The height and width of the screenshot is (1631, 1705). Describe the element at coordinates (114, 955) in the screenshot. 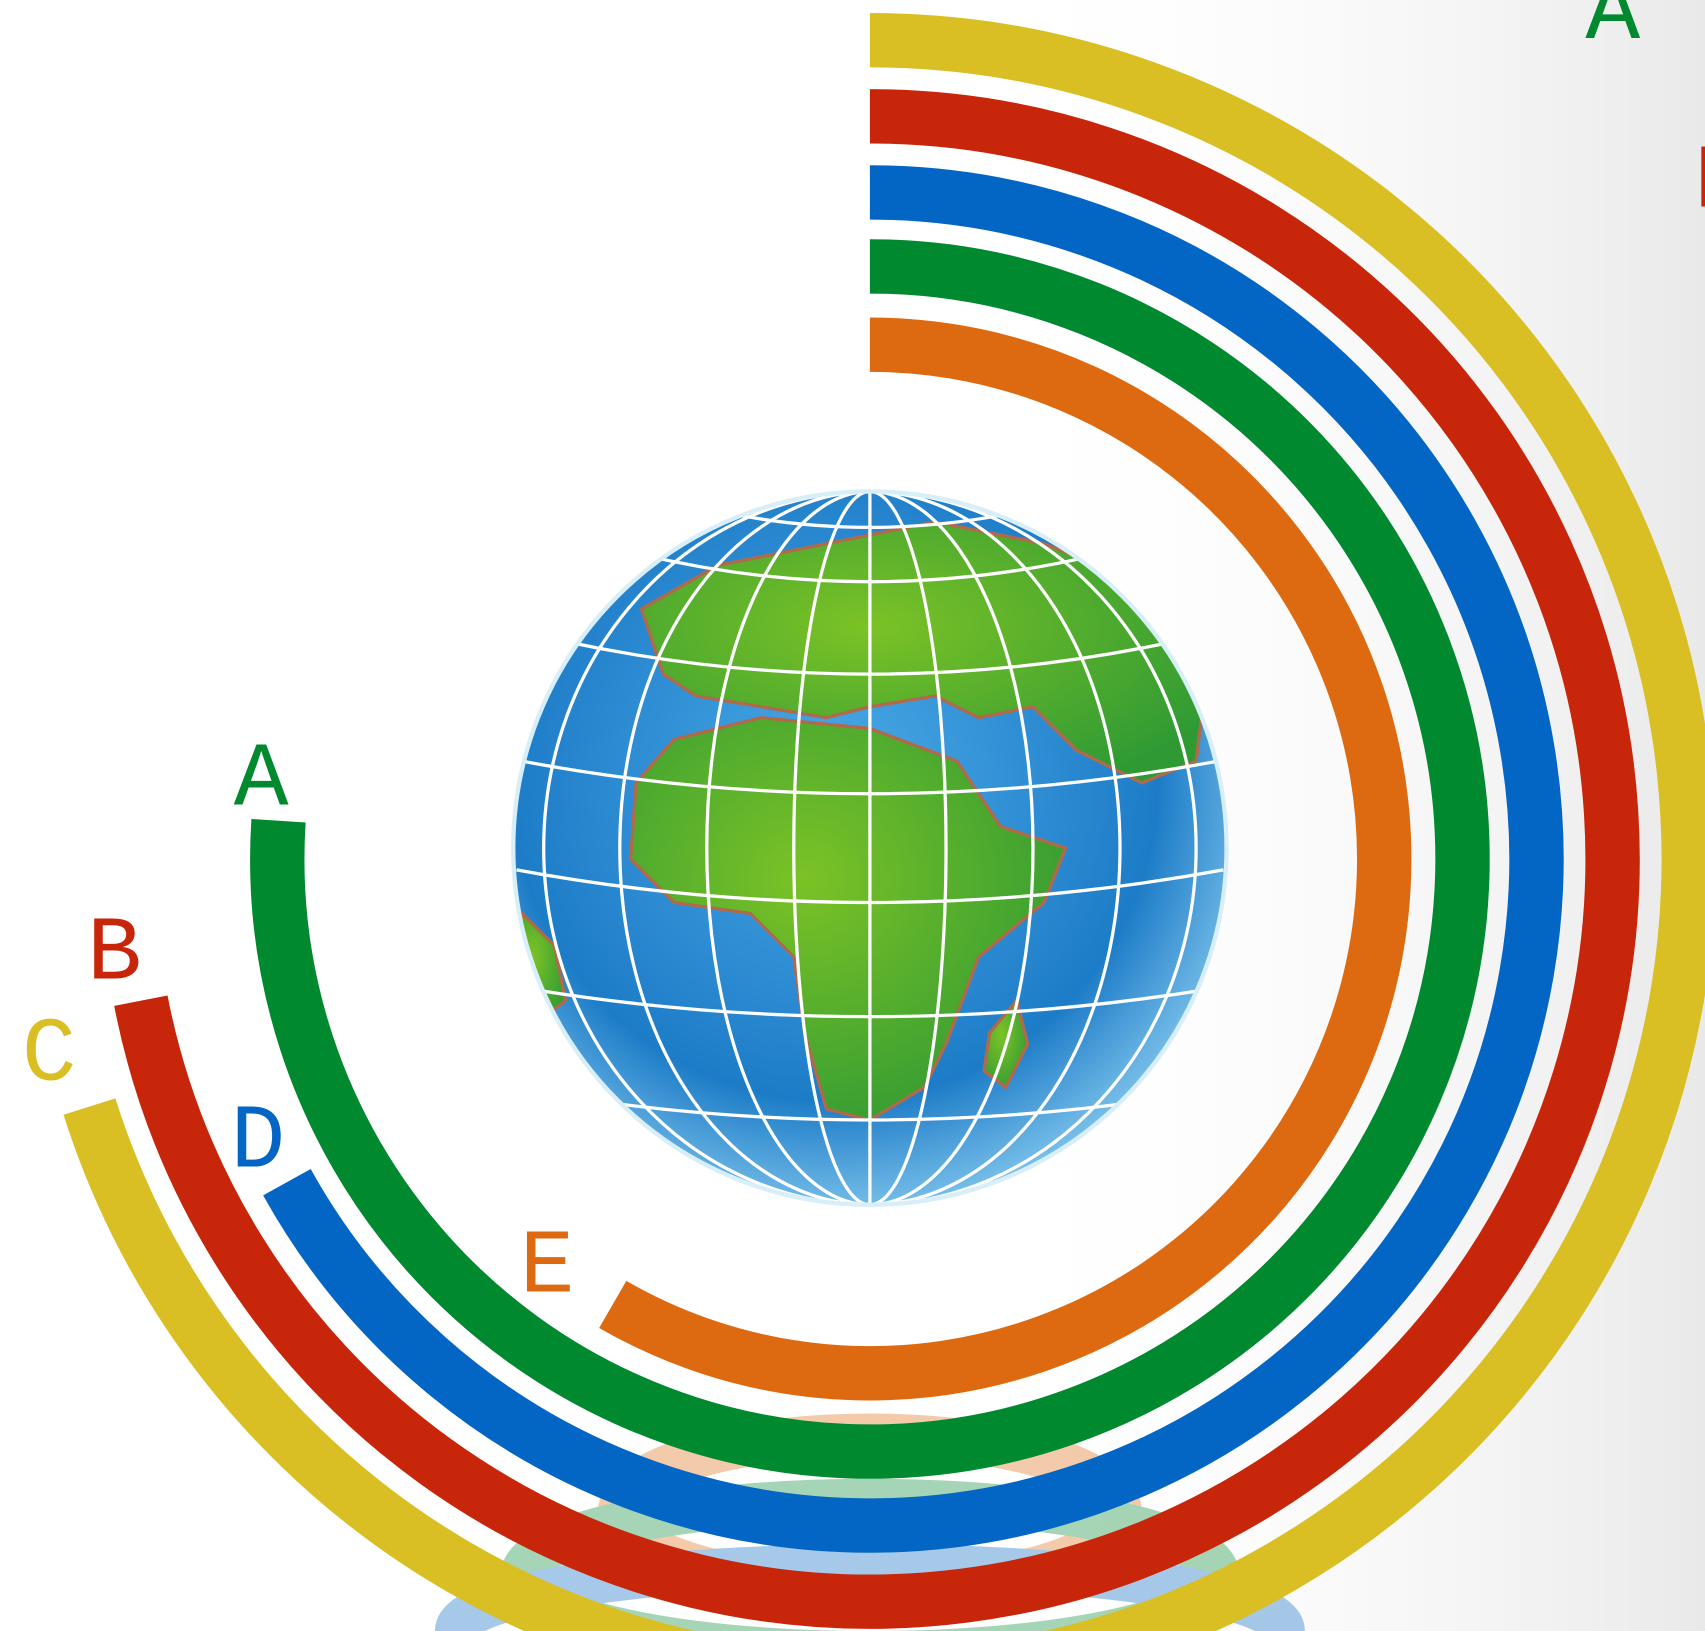

I see `label-b: B` at that location.